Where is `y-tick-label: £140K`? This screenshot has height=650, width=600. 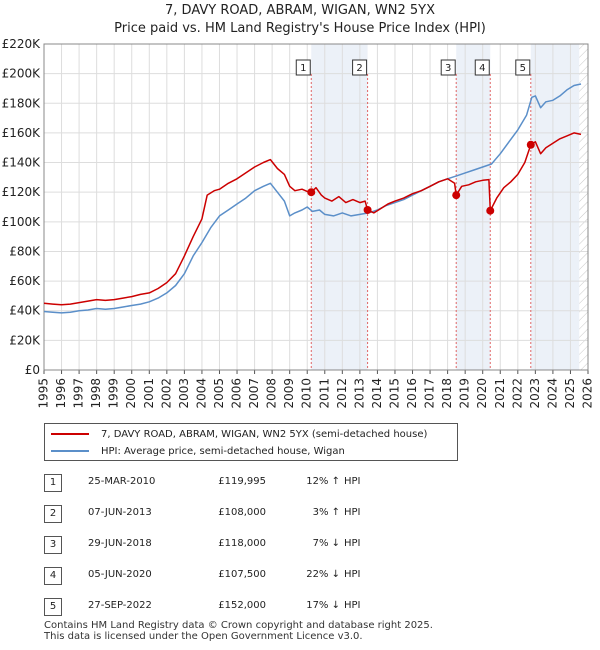 y-tick-label: £140K is located at coordinates (22, 163).